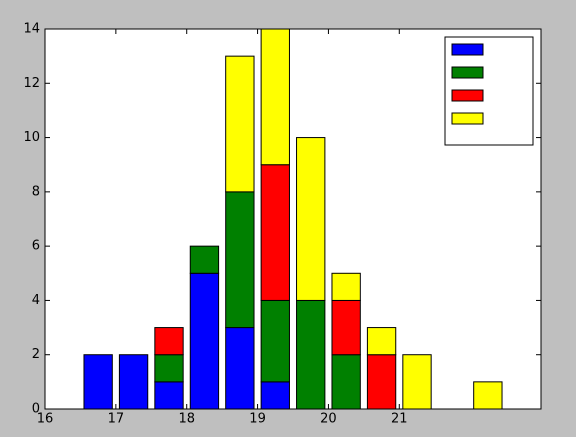  What do you see at coordinates (36, 300) in the screenshot?
I see `y-tick-label: 4` at bounding box center [36, 300].